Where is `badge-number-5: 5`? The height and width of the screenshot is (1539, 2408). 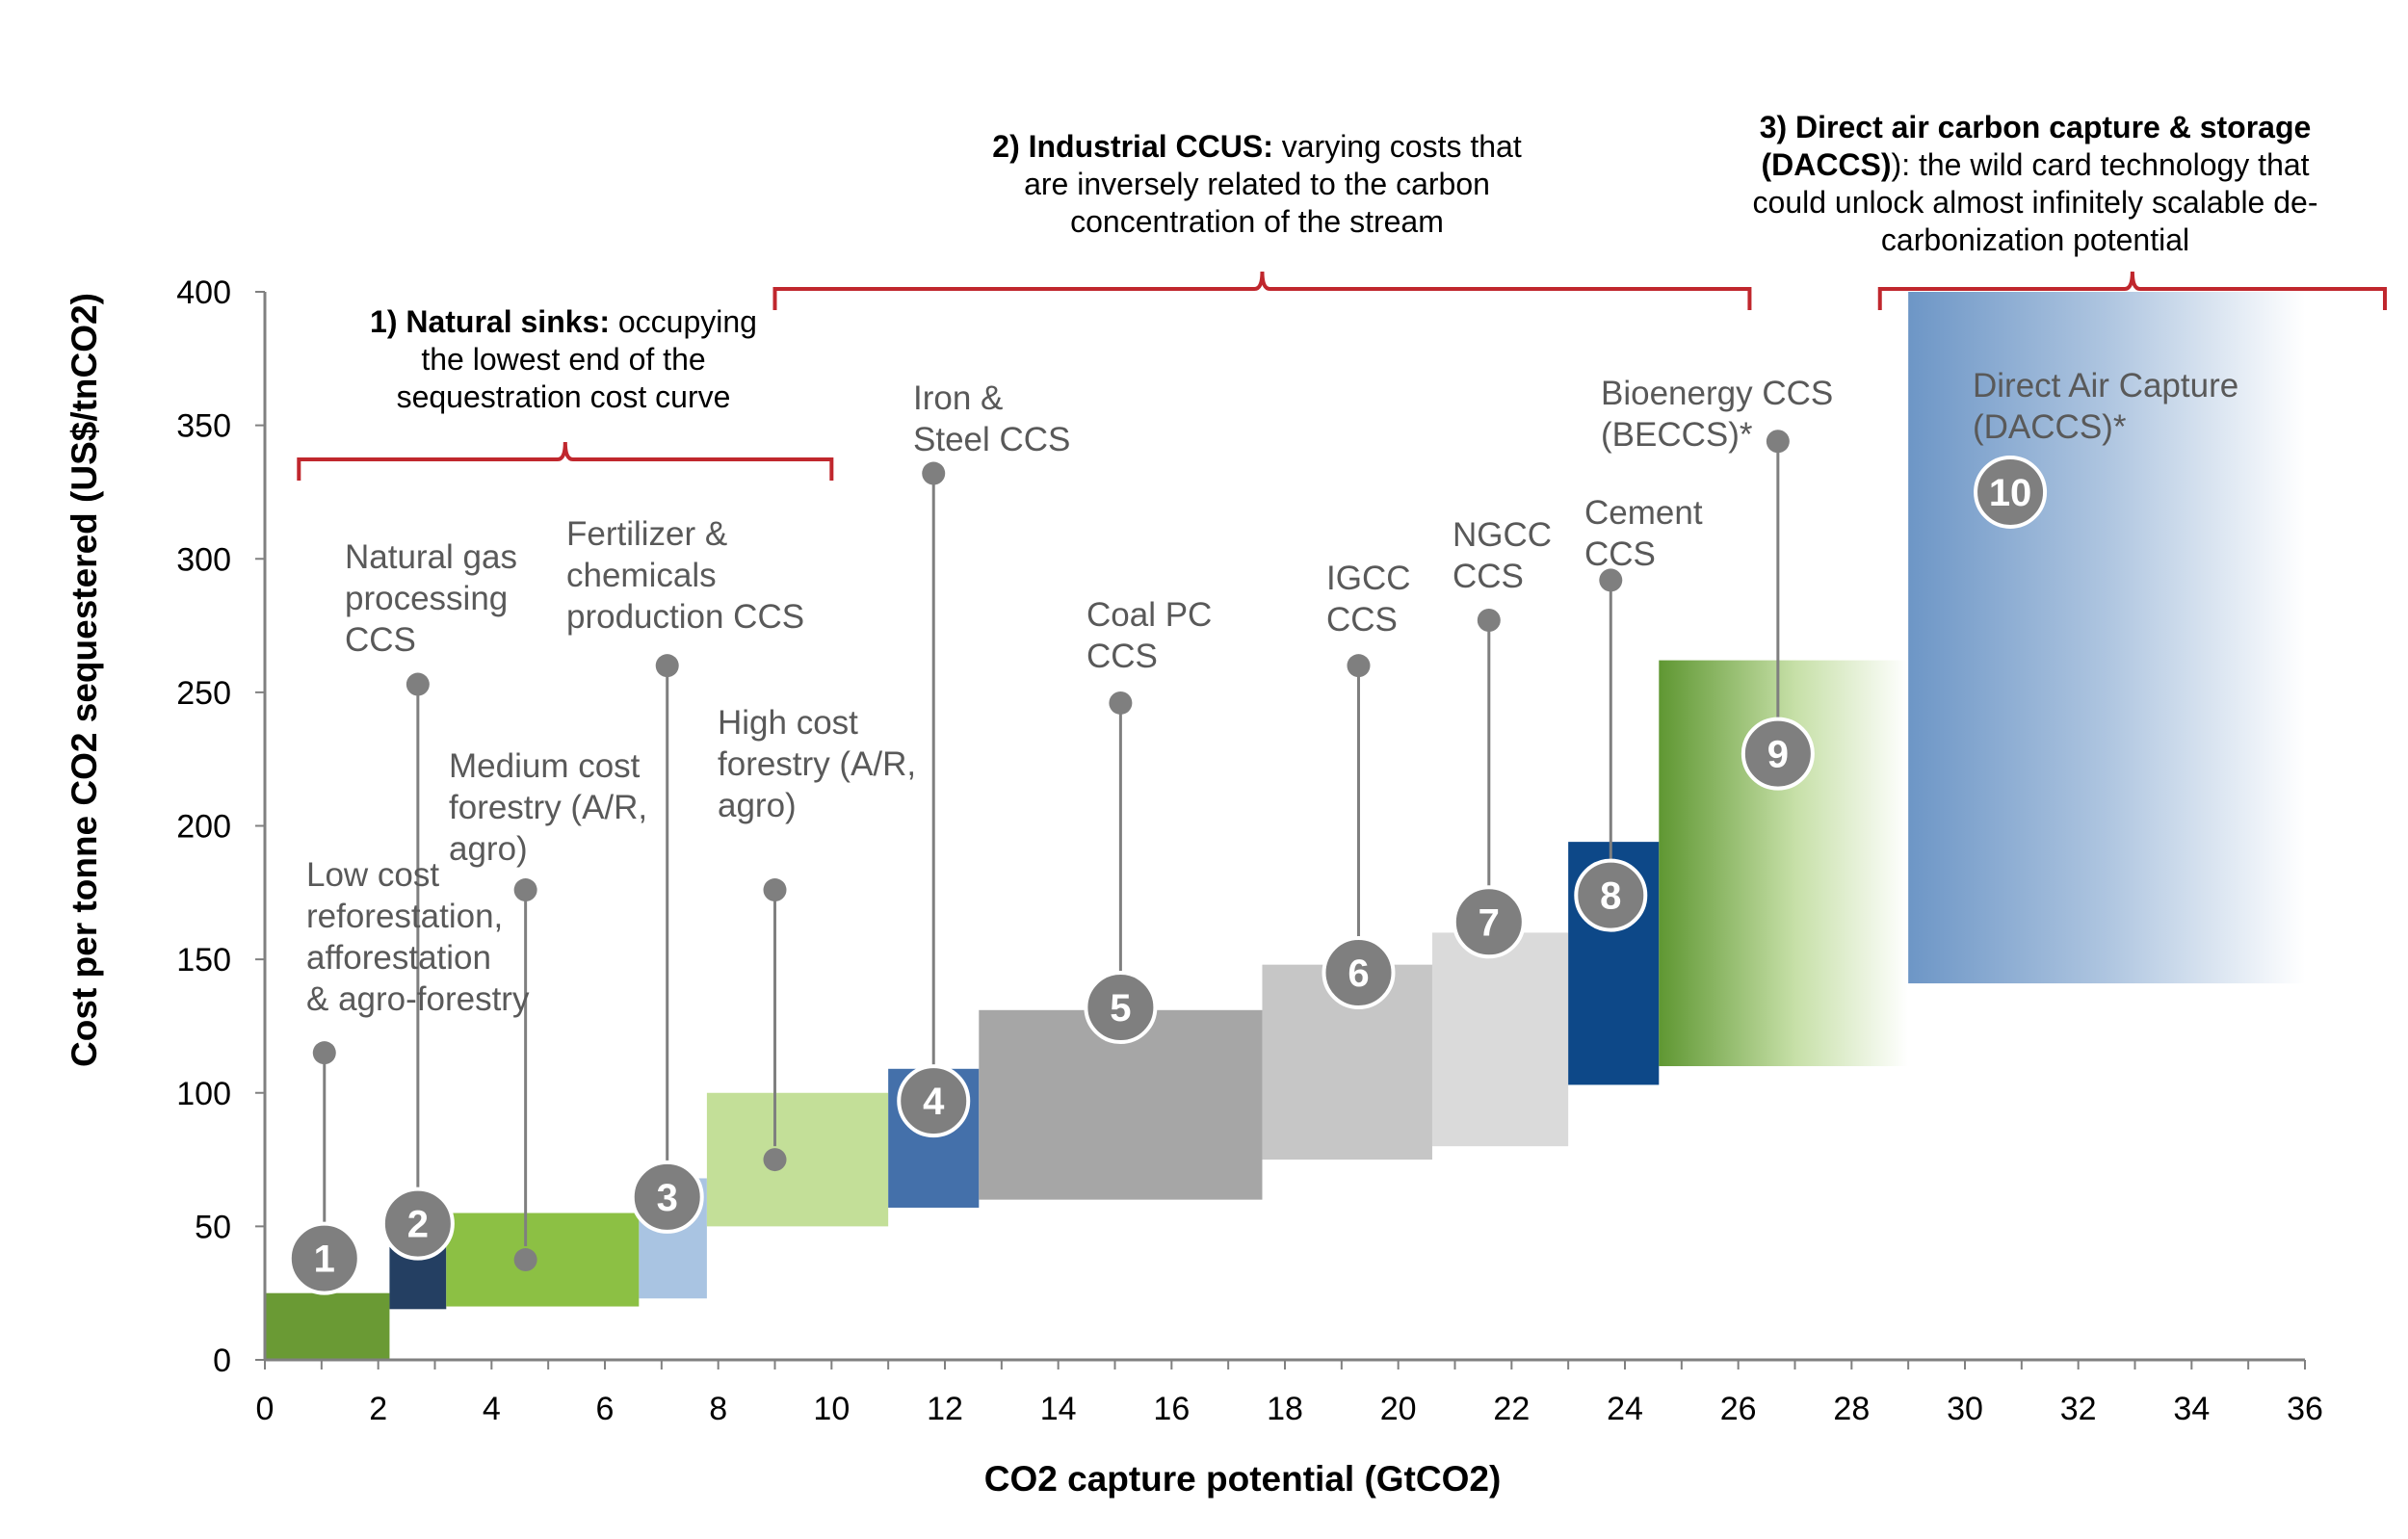 badge-number-5: 5 is located at coordinates (1120, 1008).